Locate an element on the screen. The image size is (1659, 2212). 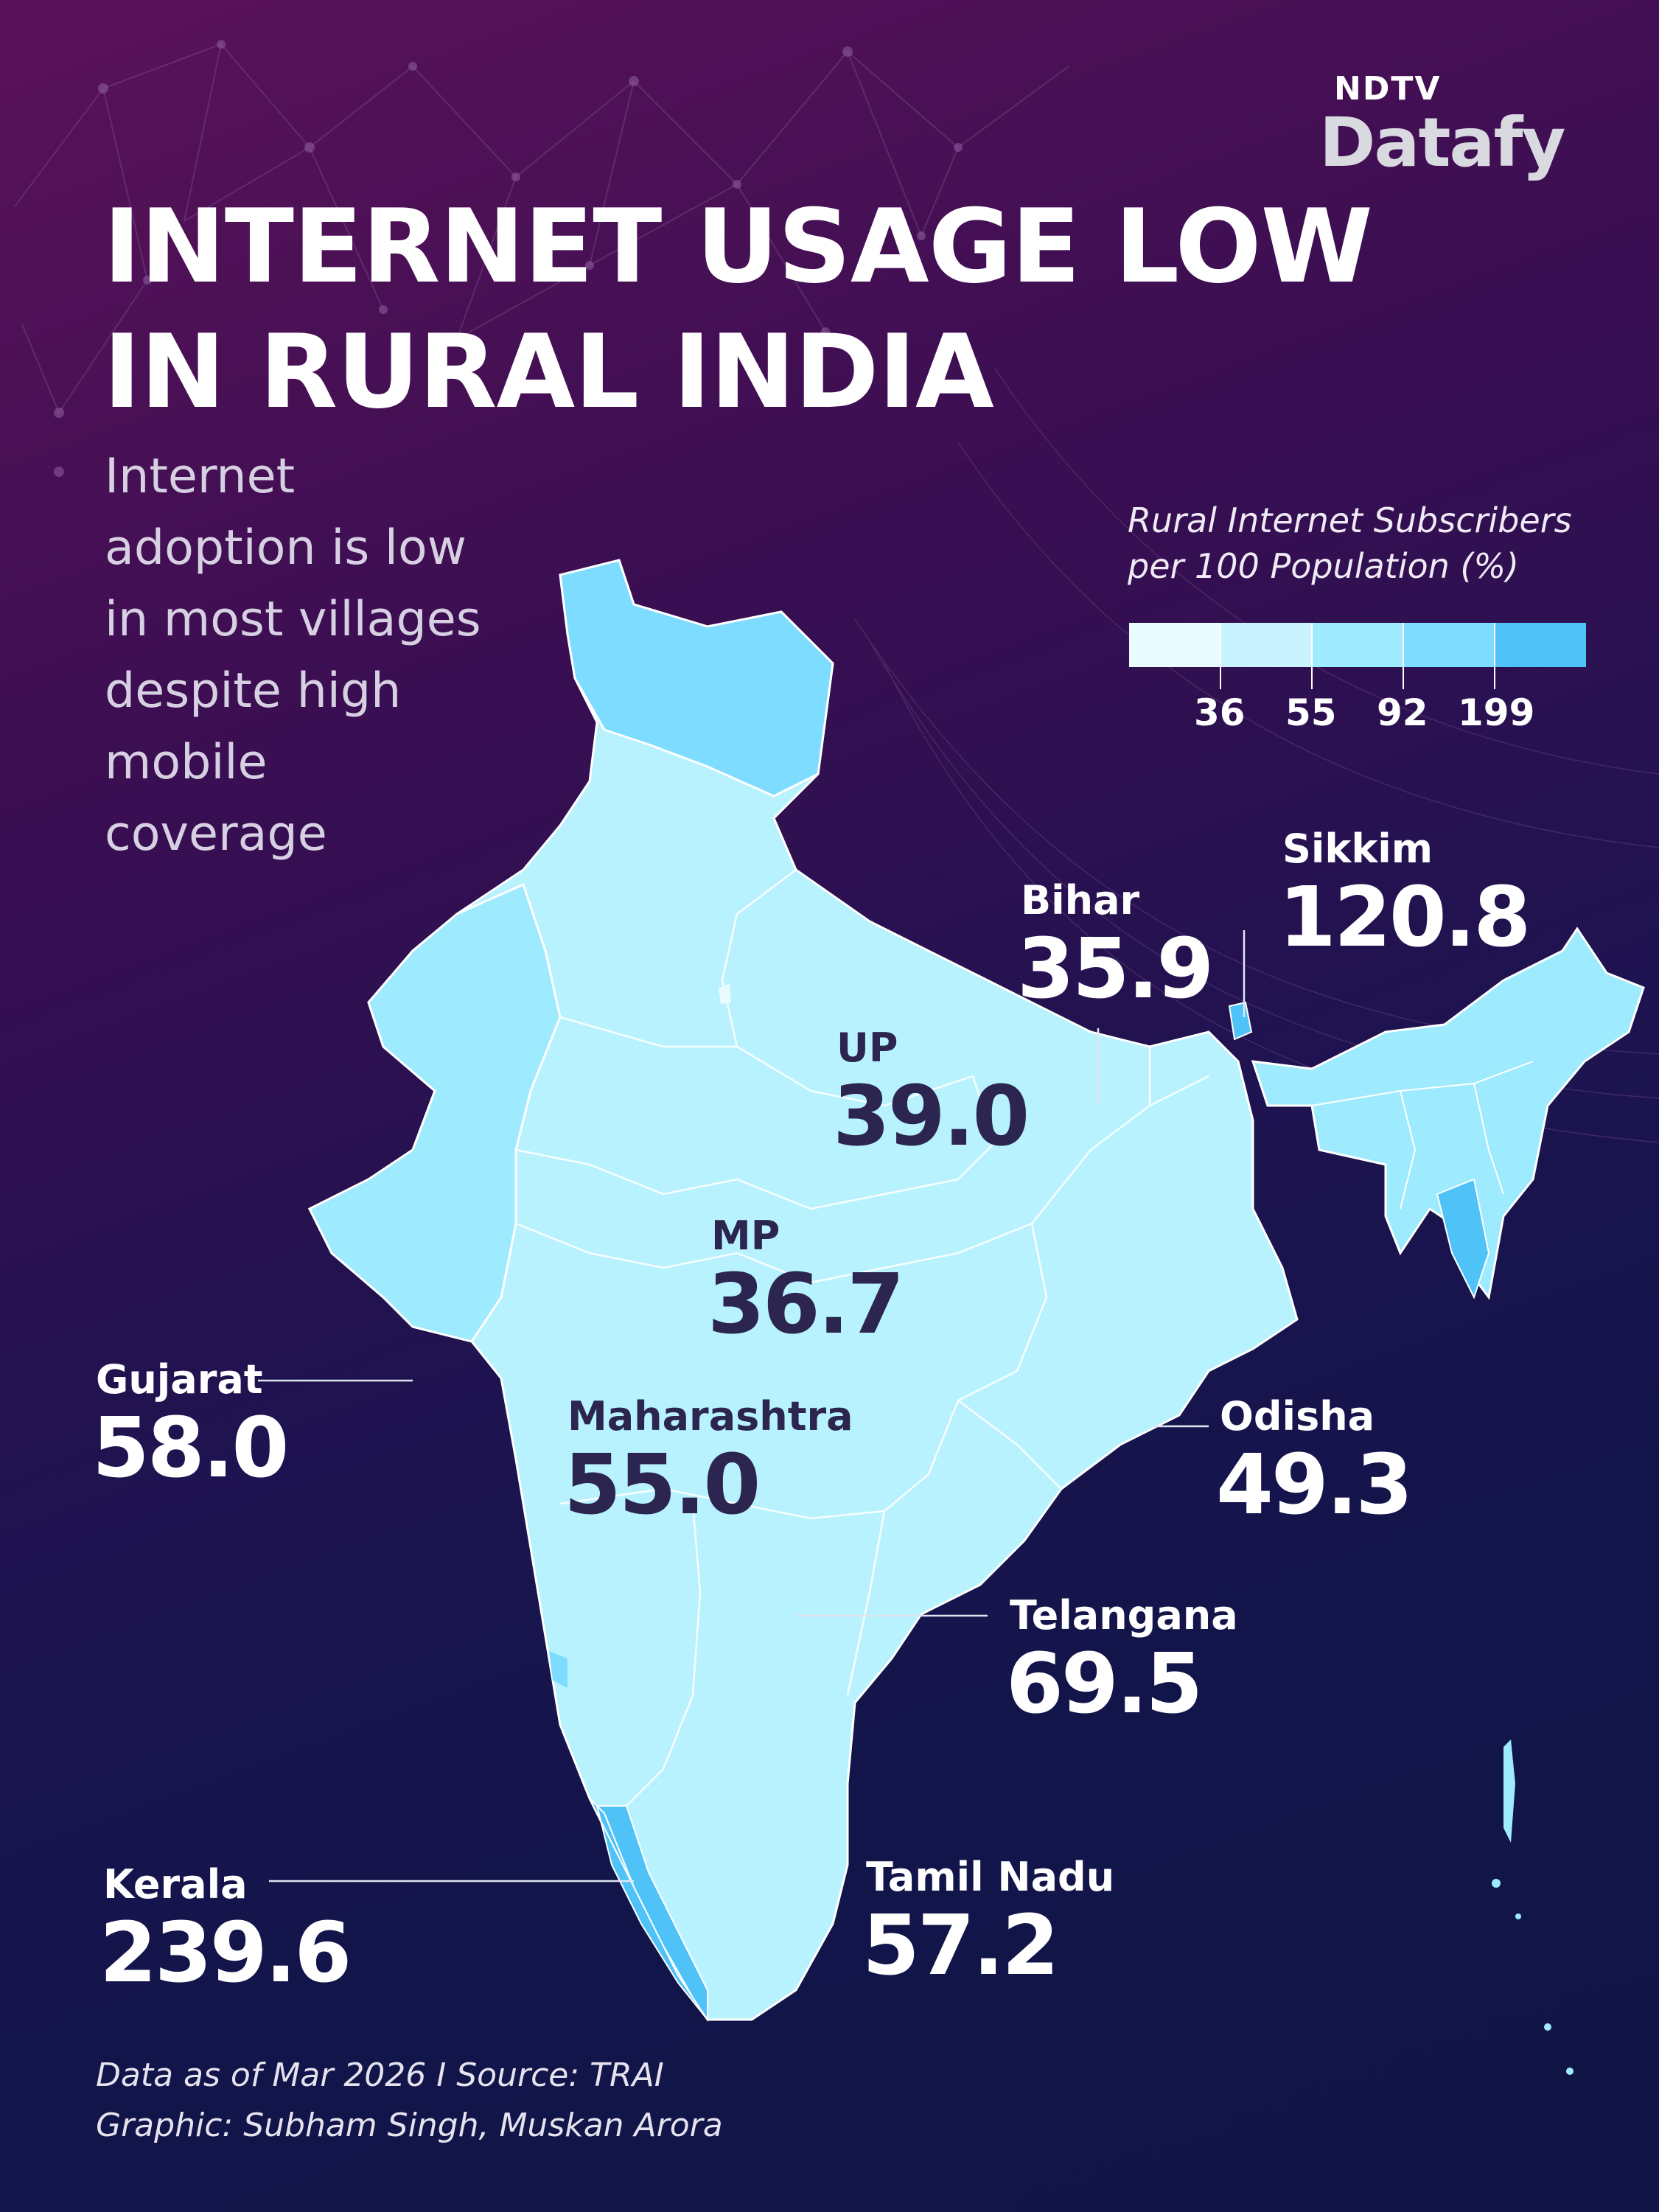
bihar-label-value: 35.9 is located at coordinates (1115, 969).